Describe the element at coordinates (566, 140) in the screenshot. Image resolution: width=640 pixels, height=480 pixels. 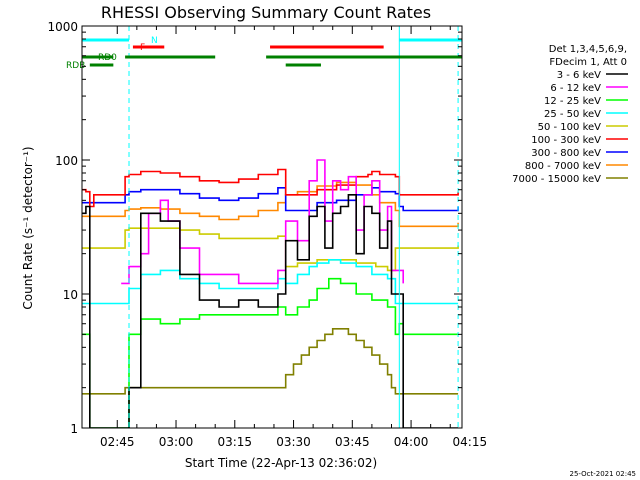
I see `legend-entry: 100 - 300 keV` at that location.